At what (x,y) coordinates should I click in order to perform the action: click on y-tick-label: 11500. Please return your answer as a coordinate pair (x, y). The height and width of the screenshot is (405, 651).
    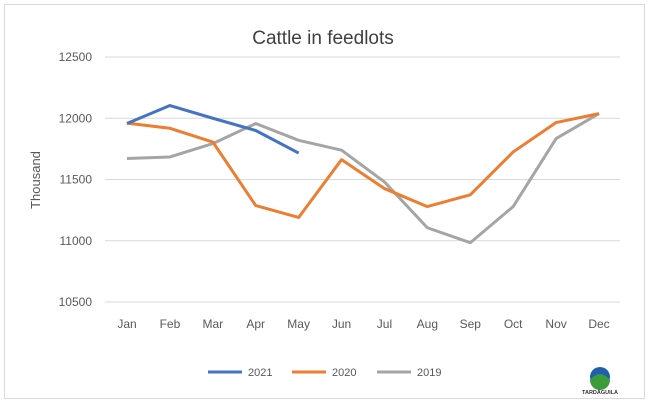
    Looking at the image, I should click on (76, 180).